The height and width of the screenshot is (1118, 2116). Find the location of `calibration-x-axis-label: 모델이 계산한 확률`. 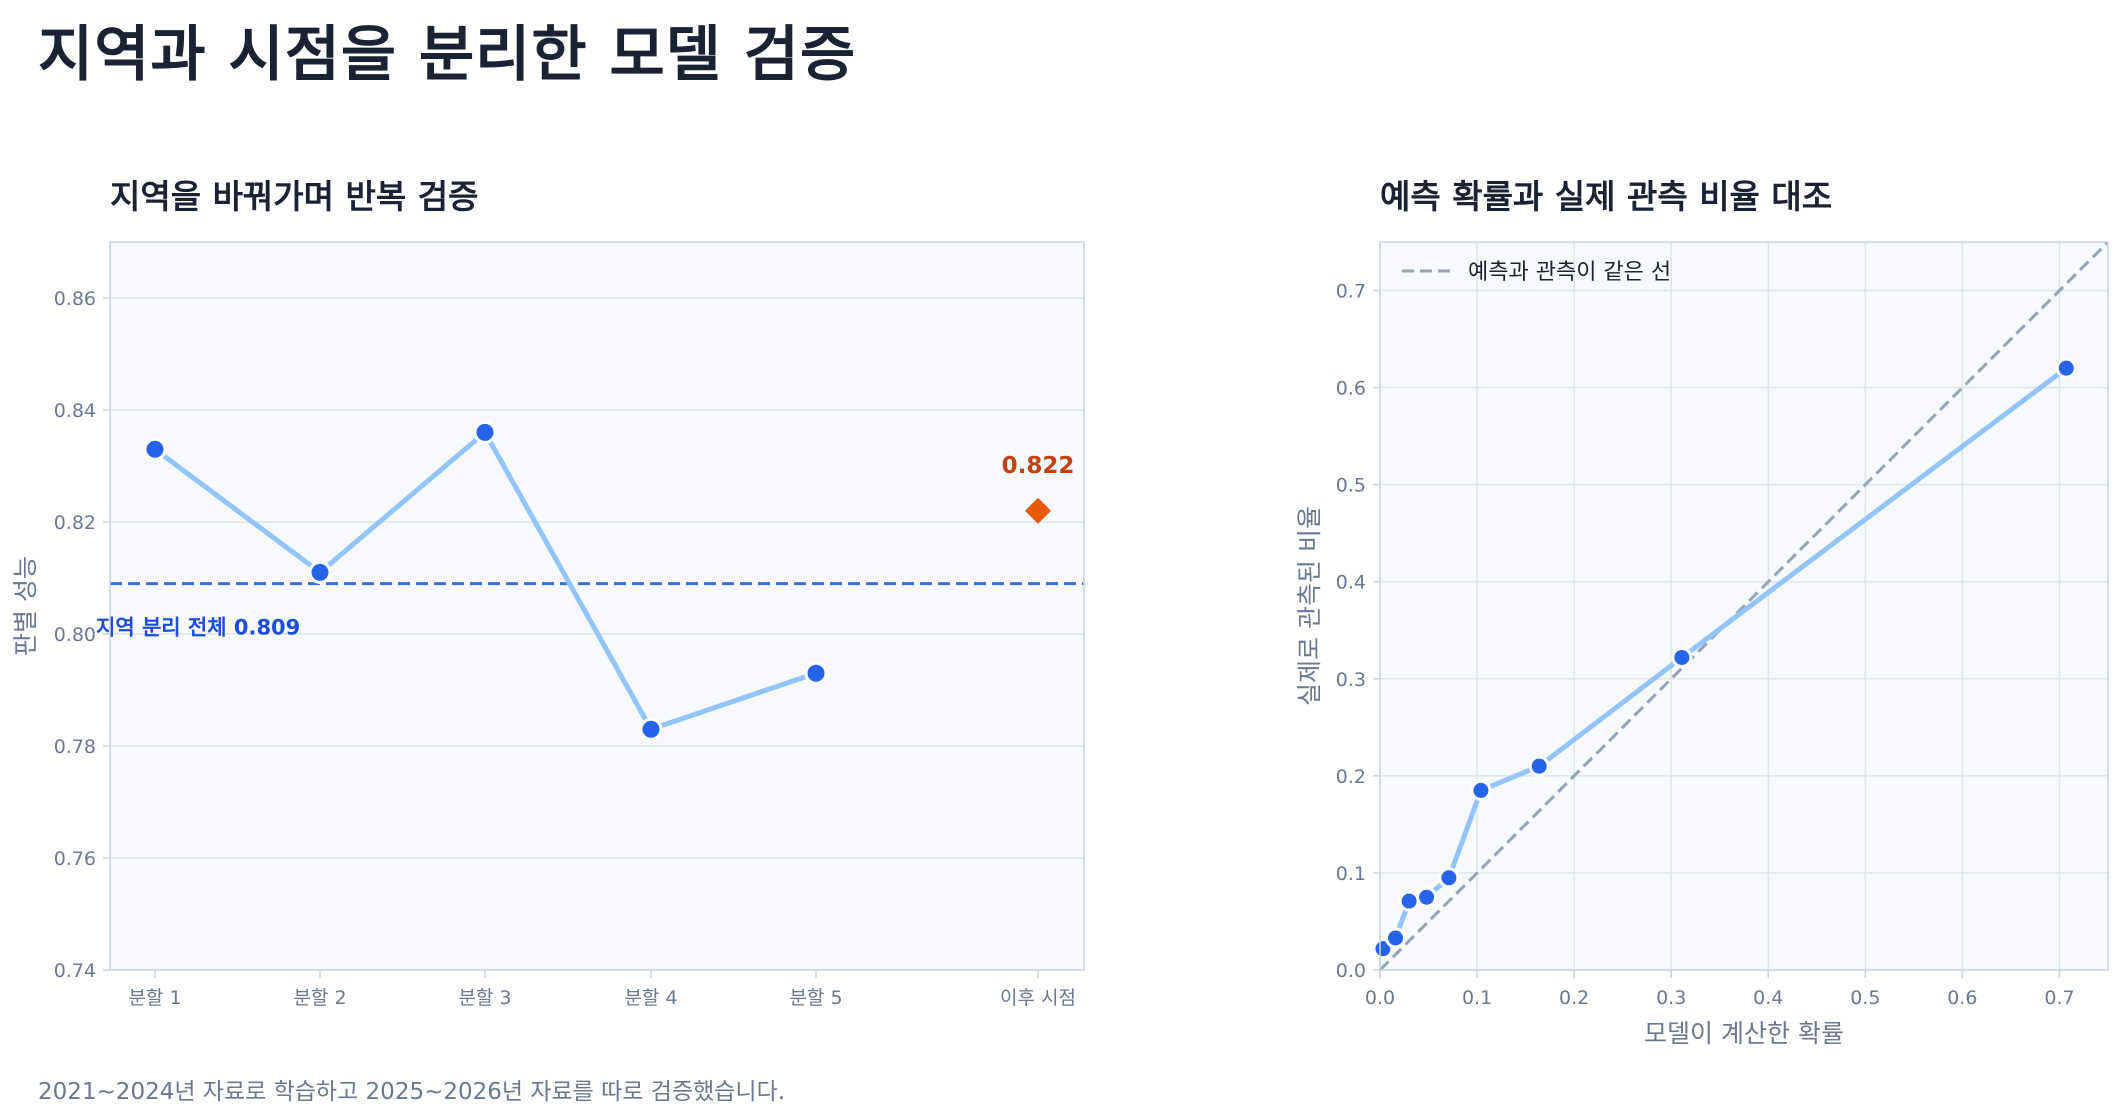

calibration-x-axis-label: 모델이 계산한 확률 is located at coordinates (1744, 1033).